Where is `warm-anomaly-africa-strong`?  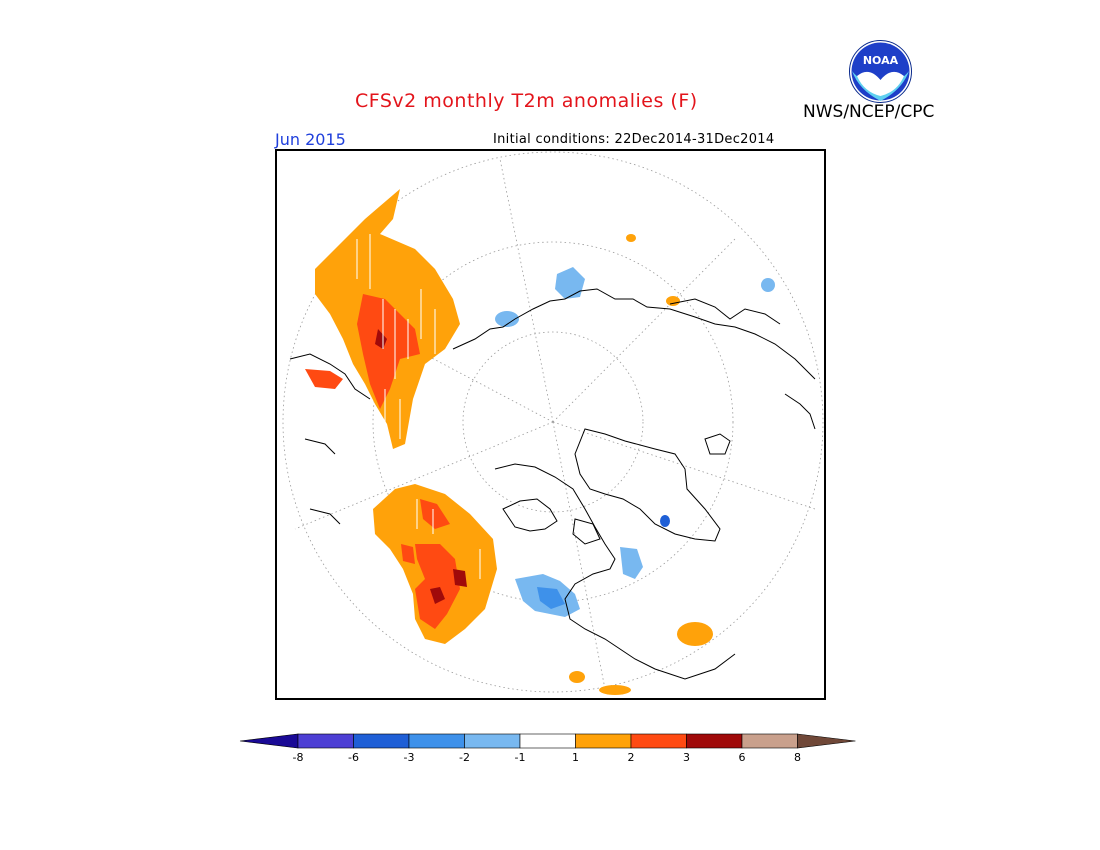 warm-anomaly-africa-strong is located at coordinates (388, 351).